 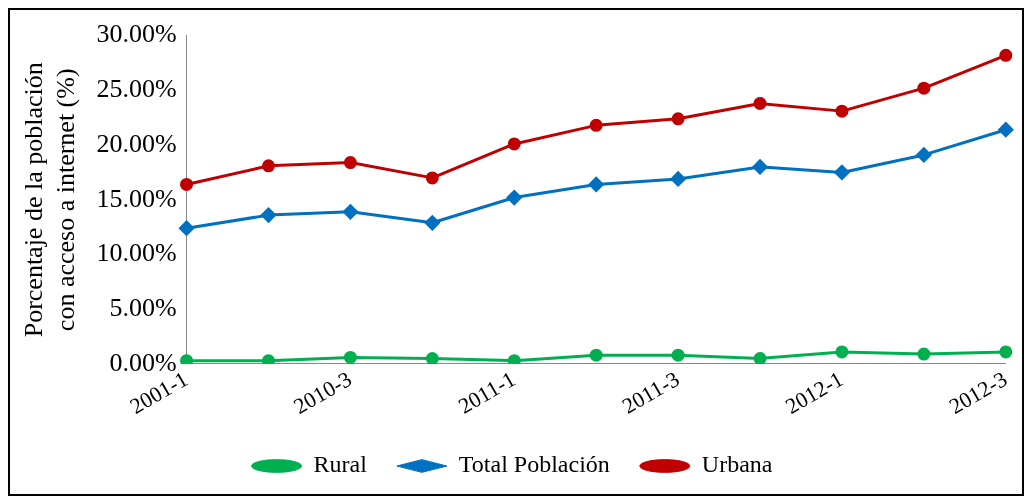 I want to click on y-tick-label: 10.00%, so click(x=136, y=253).